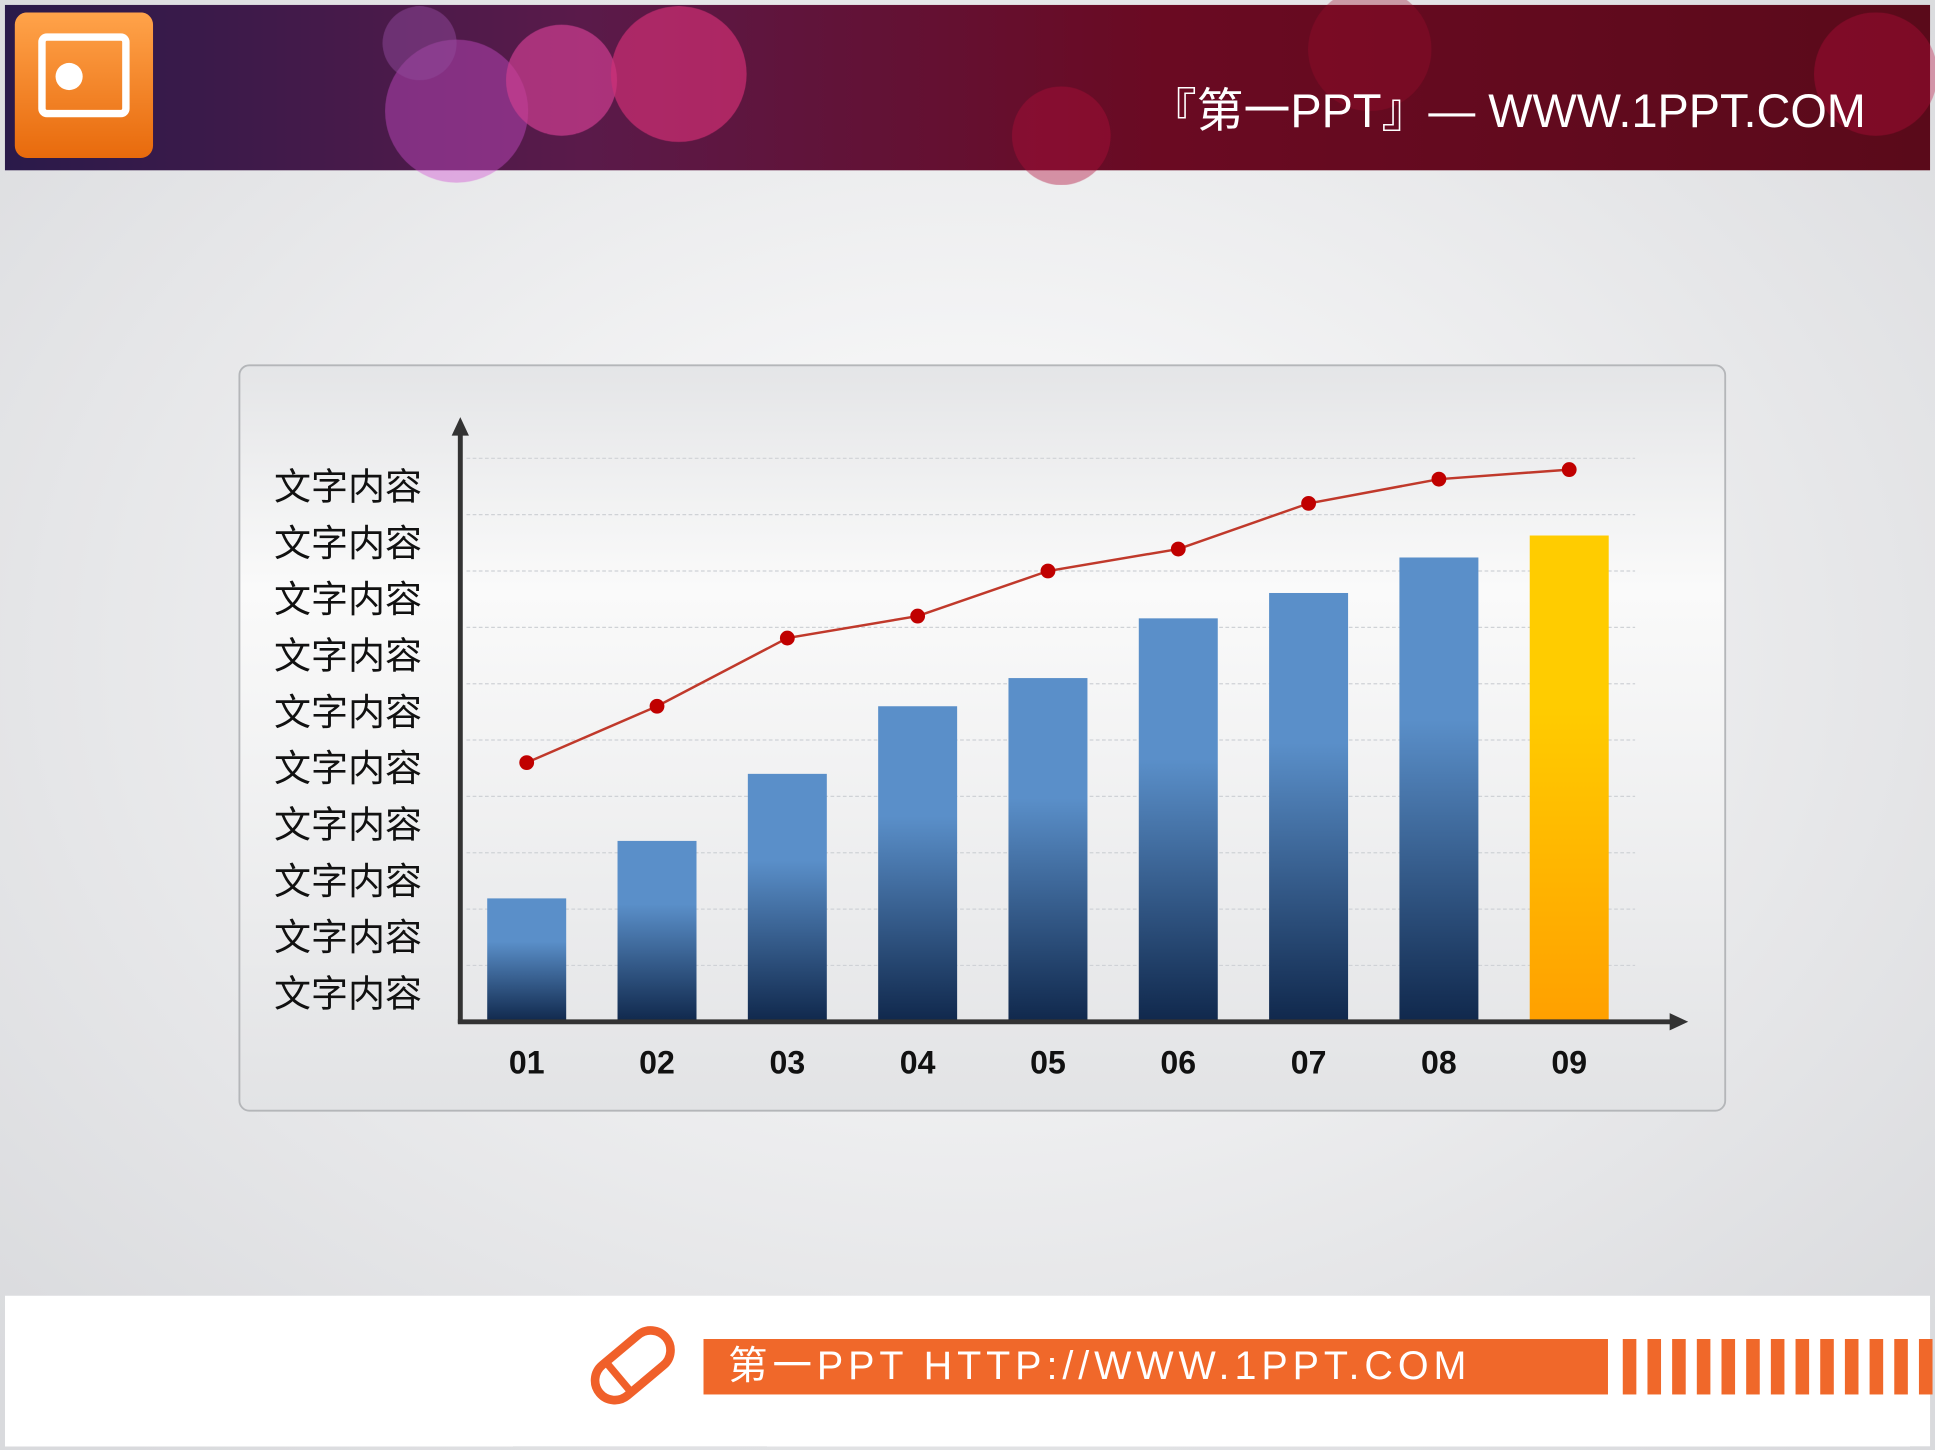 The width and height of the screenshot is (1935, 1450). I want to click on x-tick-label: 04, so click(918, 1062).